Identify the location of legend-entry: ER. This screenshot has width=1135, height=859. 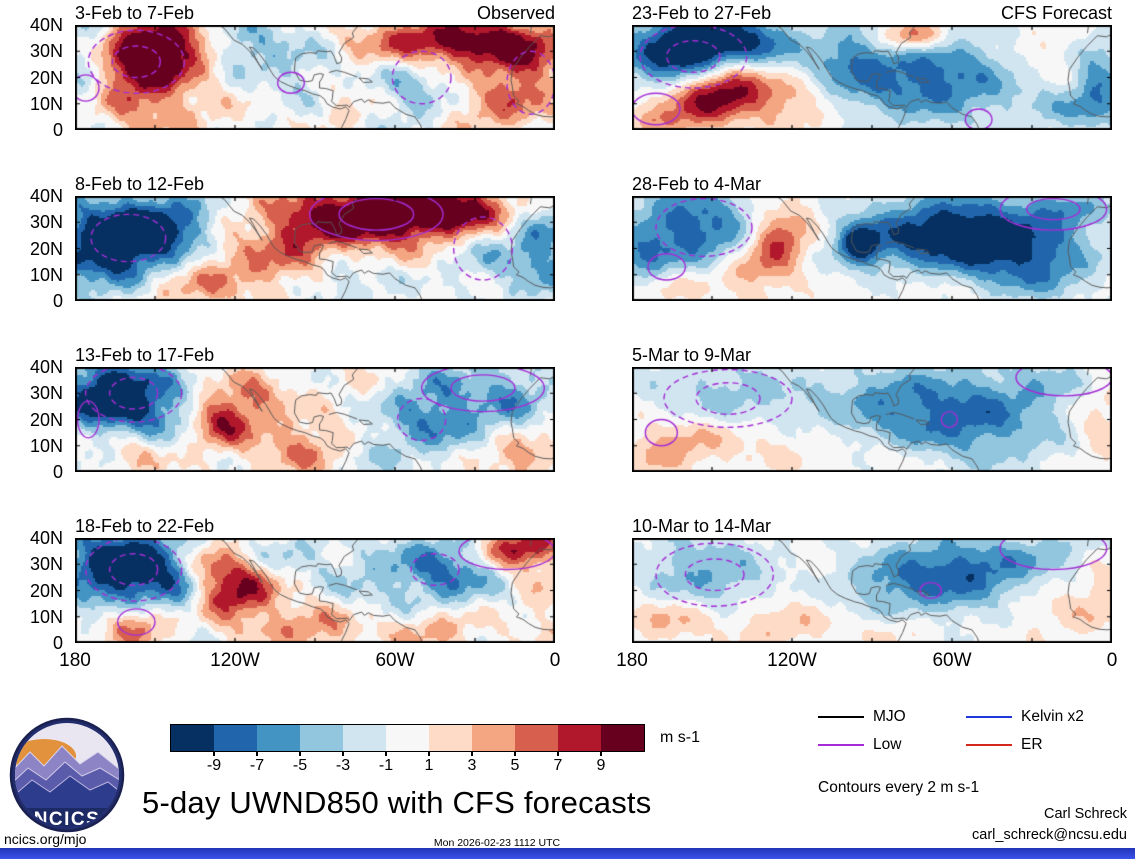
(1040, 745).